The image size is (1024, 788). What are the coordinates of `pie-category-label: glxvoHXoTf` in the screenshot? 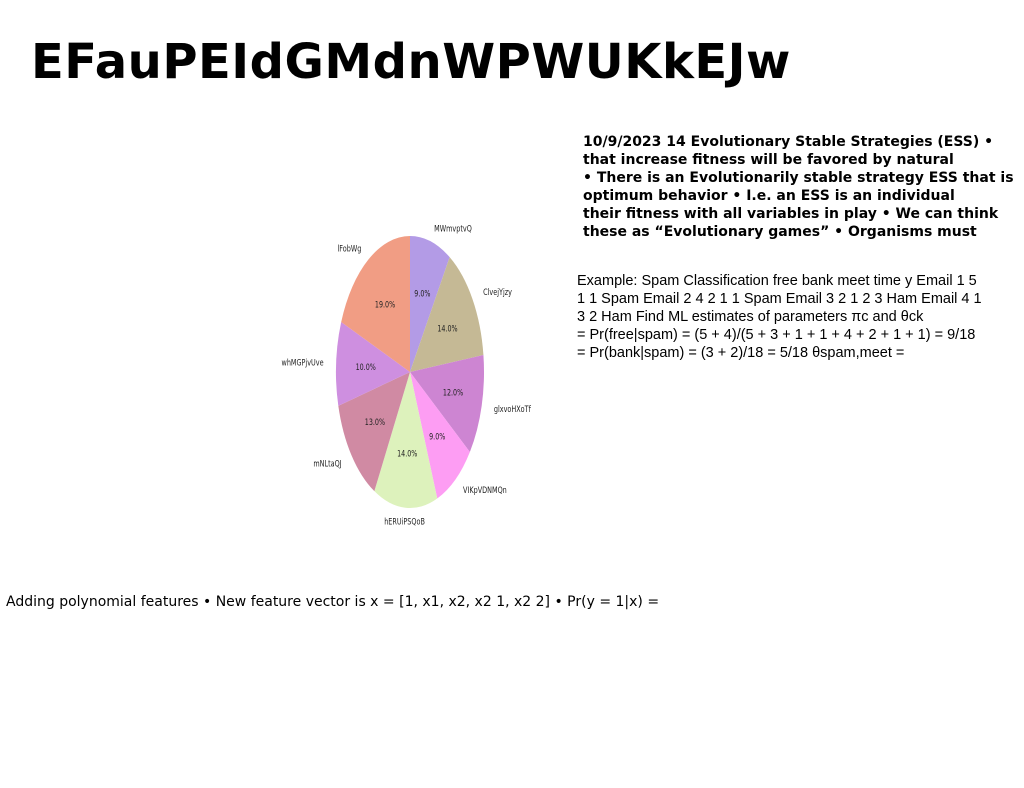 It's located at (512, 409).